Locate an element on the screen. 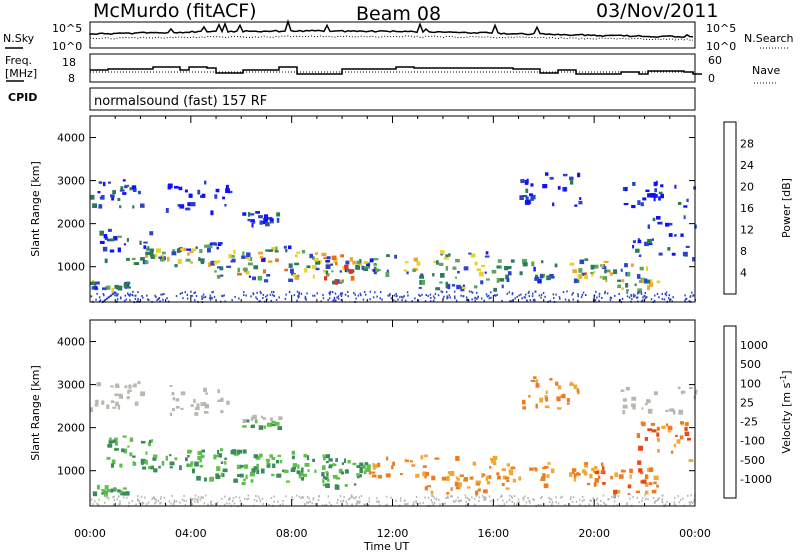  noise-sky-line is located at coordinates (391, 28).